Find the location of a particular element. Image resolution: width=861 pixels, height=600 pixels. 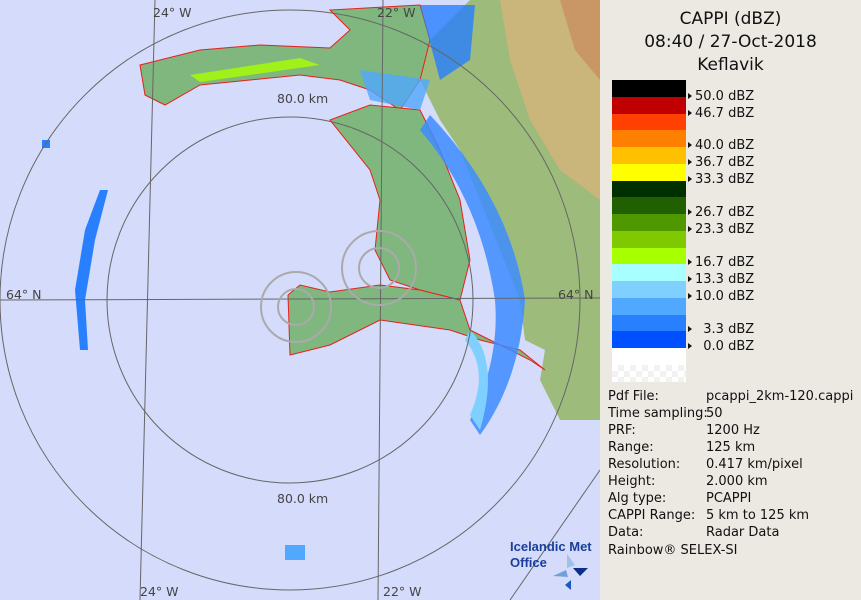

legend-label: 10.0 dBZ is located at coordinates (721, 297).